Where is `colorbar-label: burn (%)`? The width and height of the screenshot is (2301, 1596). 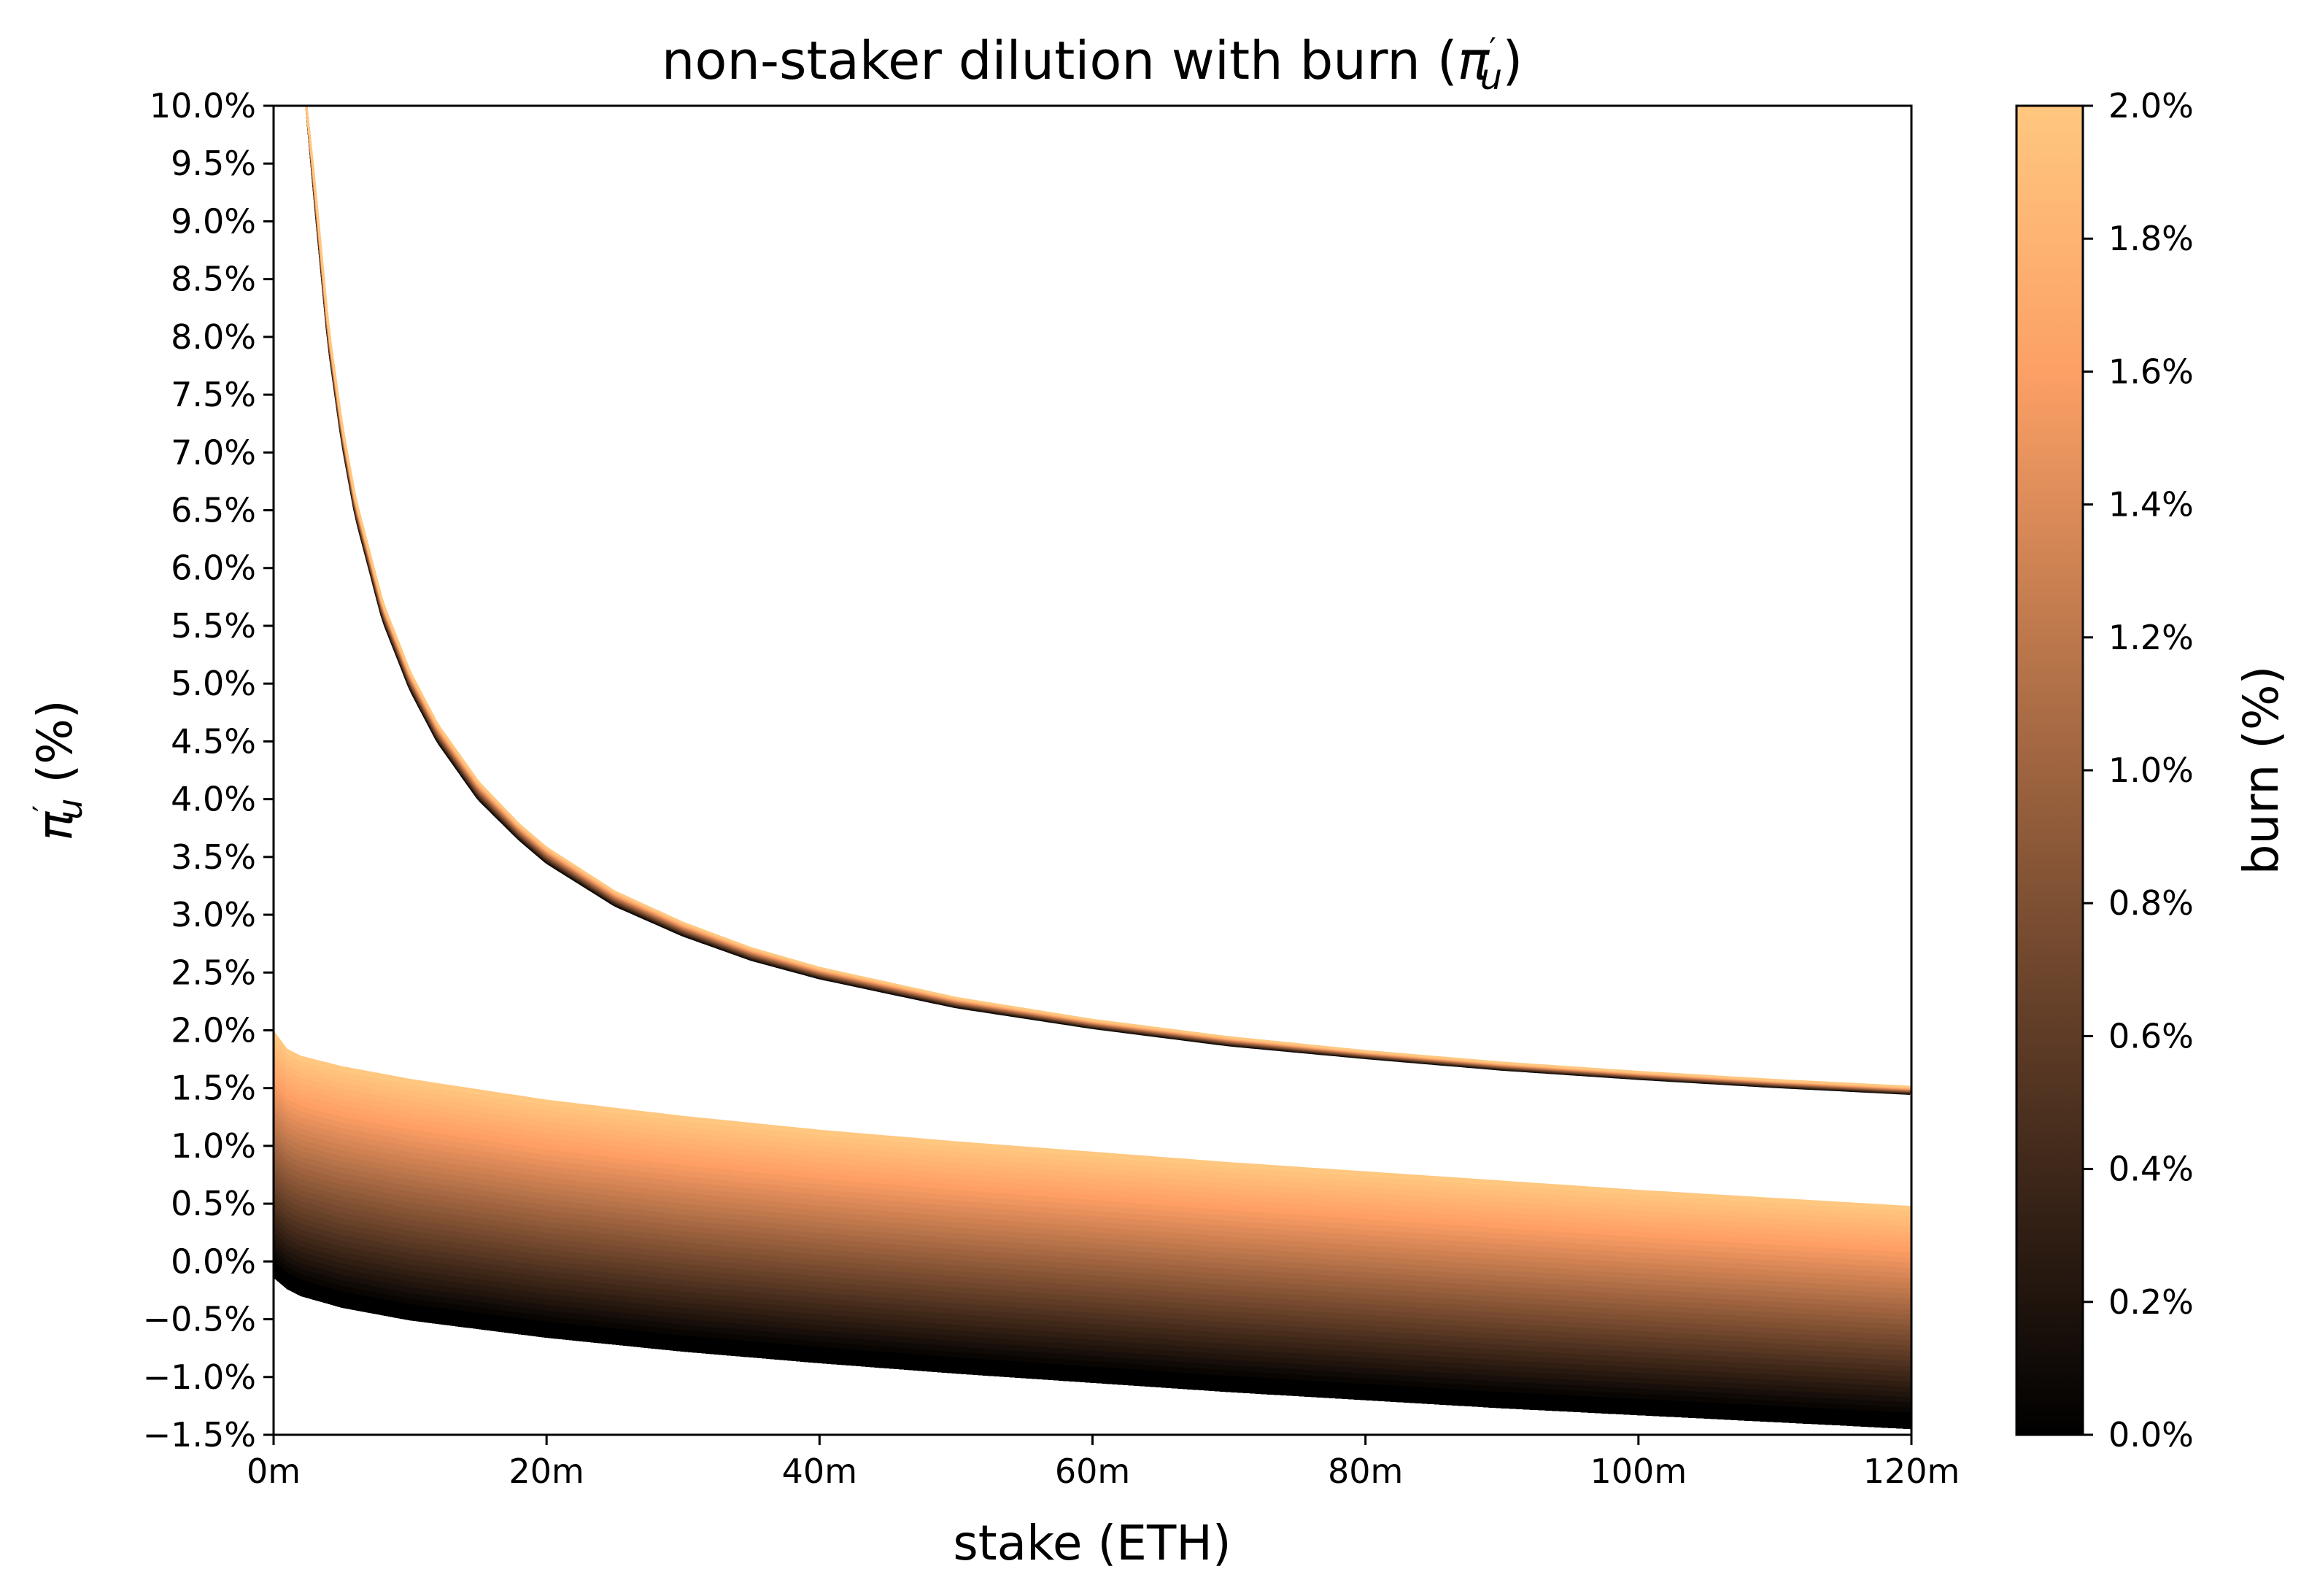
colorbar-label: burn (%) is located at coordinates (2261, 770).